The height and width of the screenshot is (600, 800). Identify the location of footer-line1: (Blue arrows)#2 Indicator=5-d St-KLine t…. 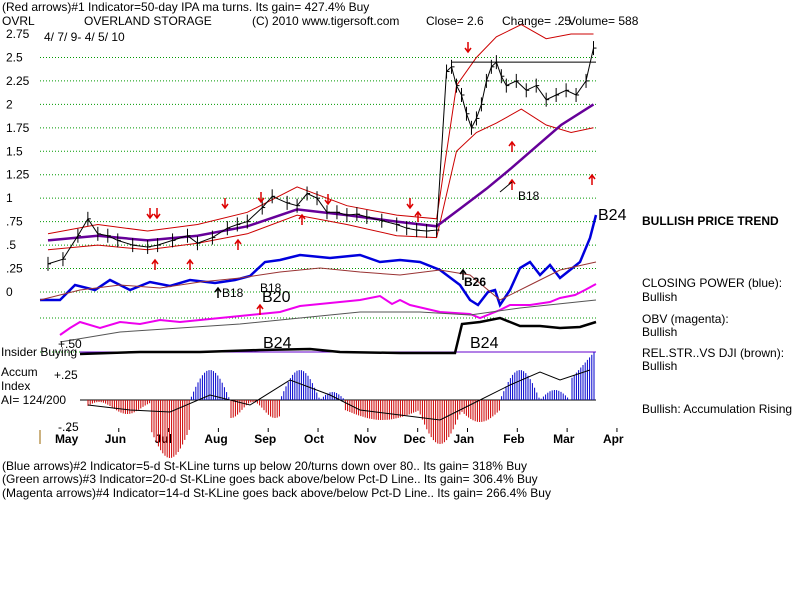
(264, 466).